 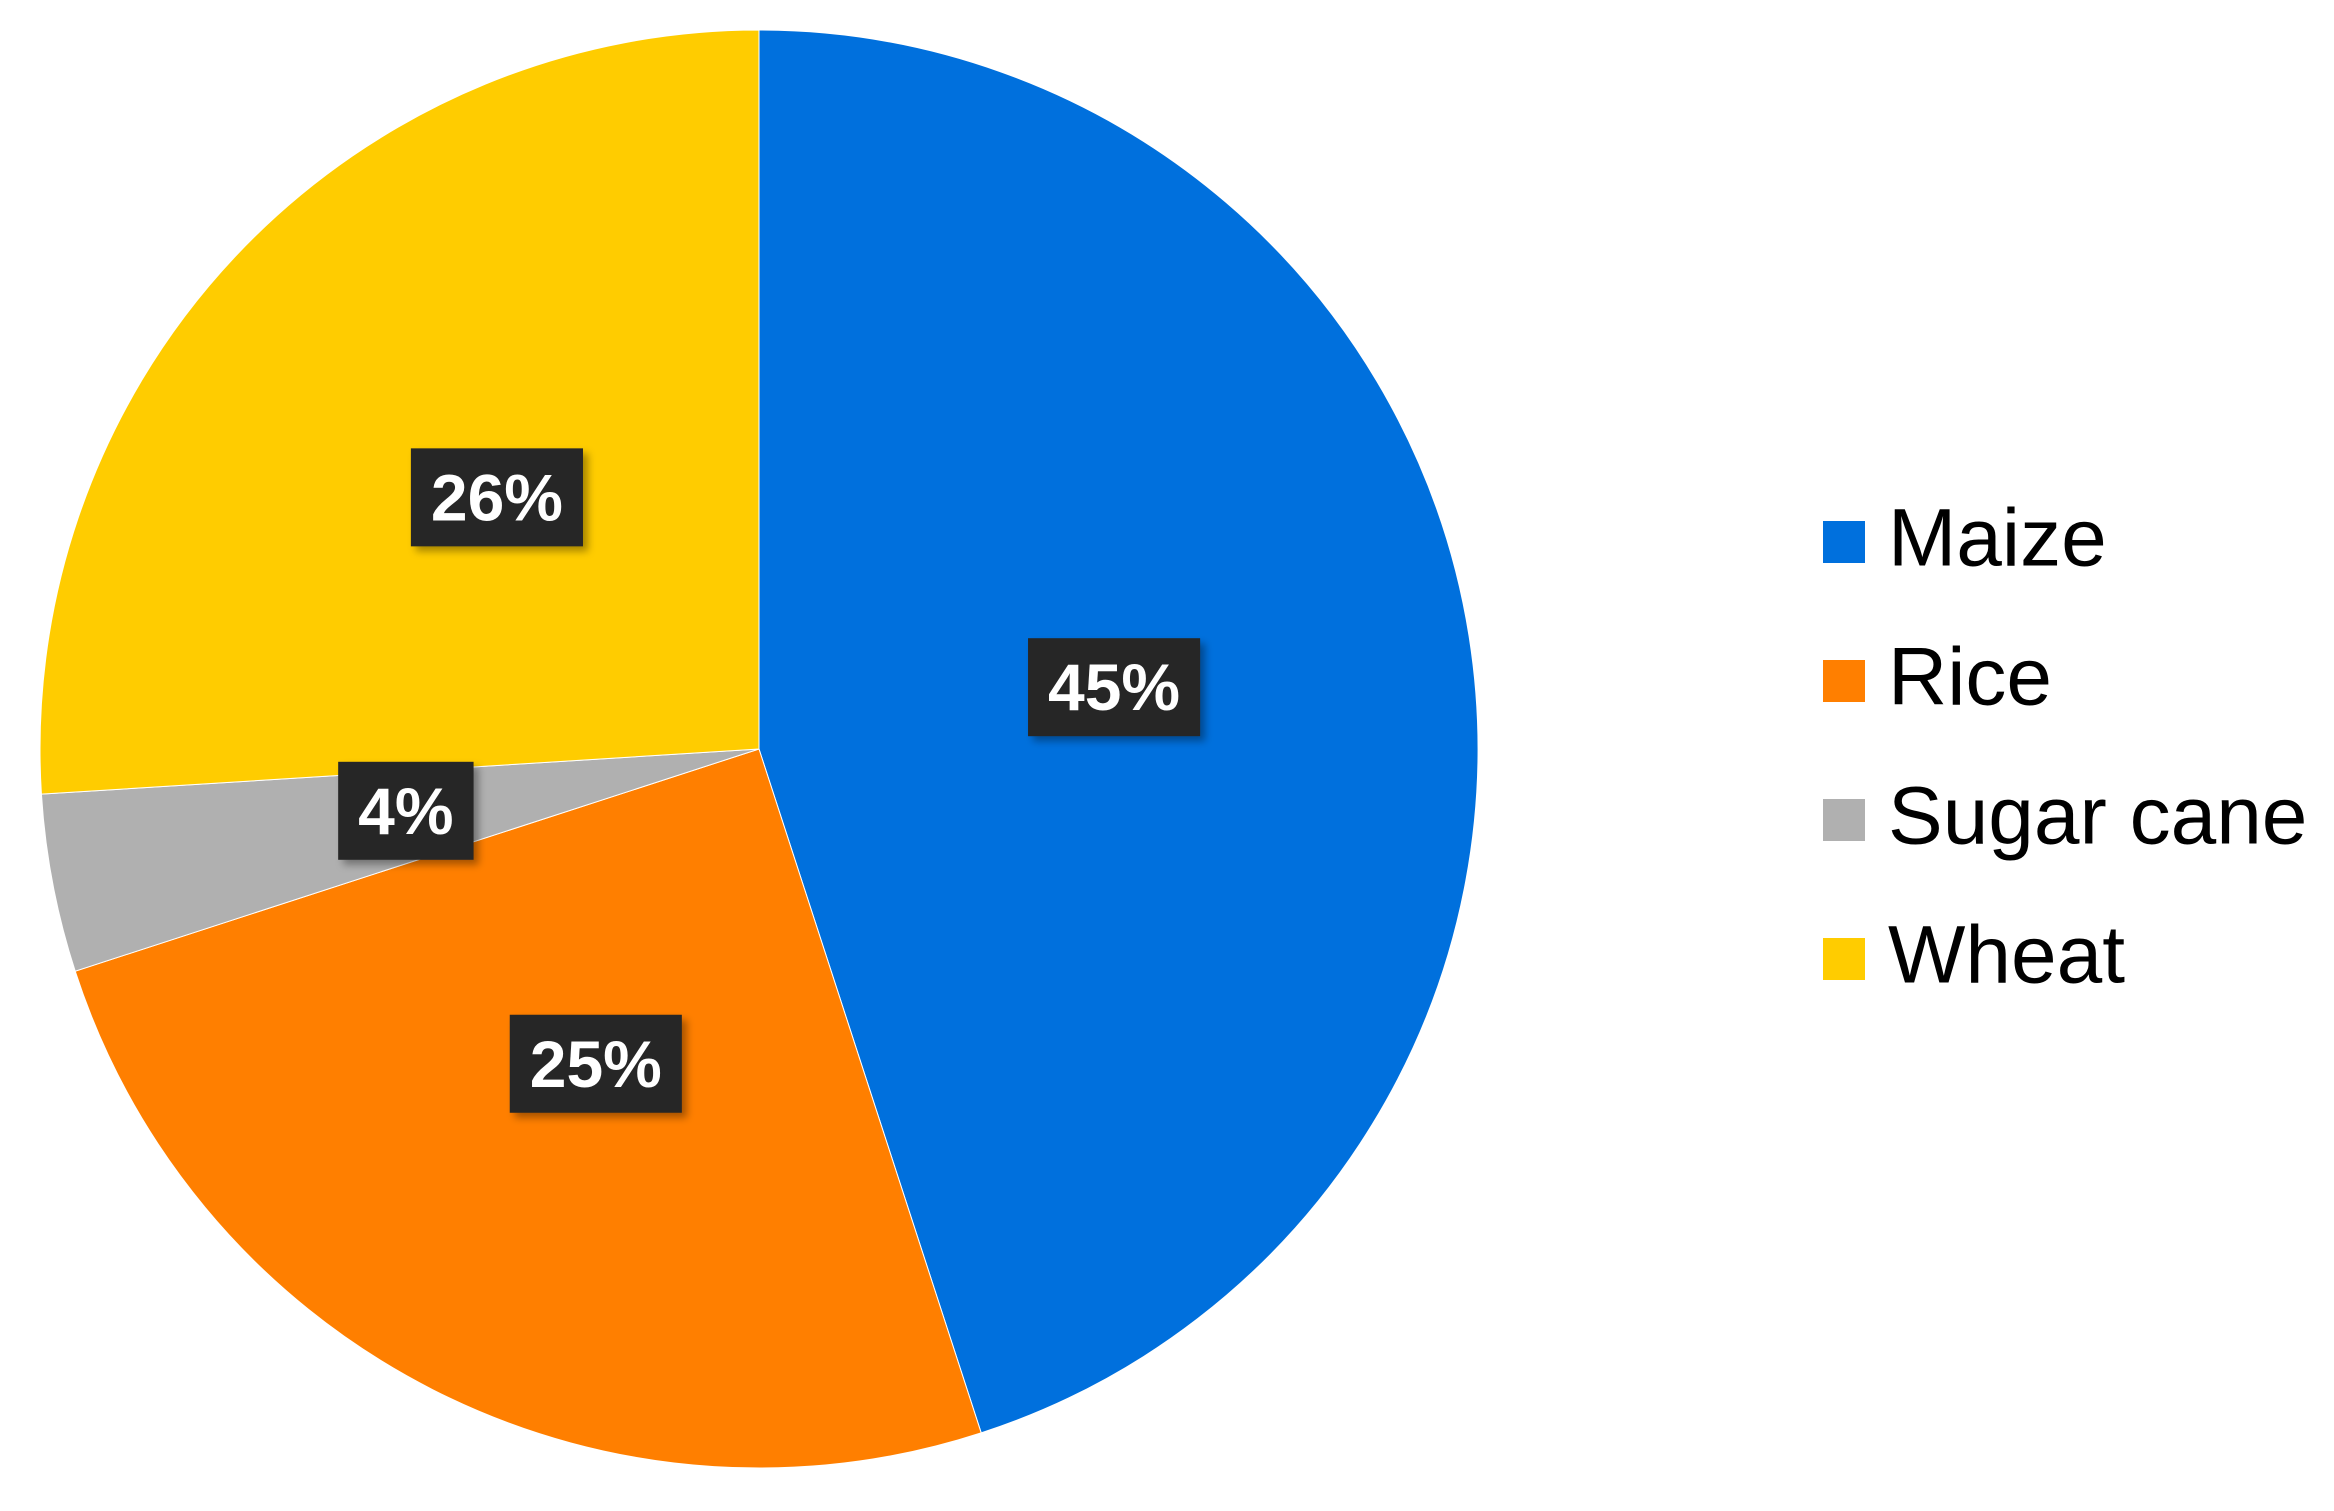 I want to click on pie-slice, so click(x=400, y=860).